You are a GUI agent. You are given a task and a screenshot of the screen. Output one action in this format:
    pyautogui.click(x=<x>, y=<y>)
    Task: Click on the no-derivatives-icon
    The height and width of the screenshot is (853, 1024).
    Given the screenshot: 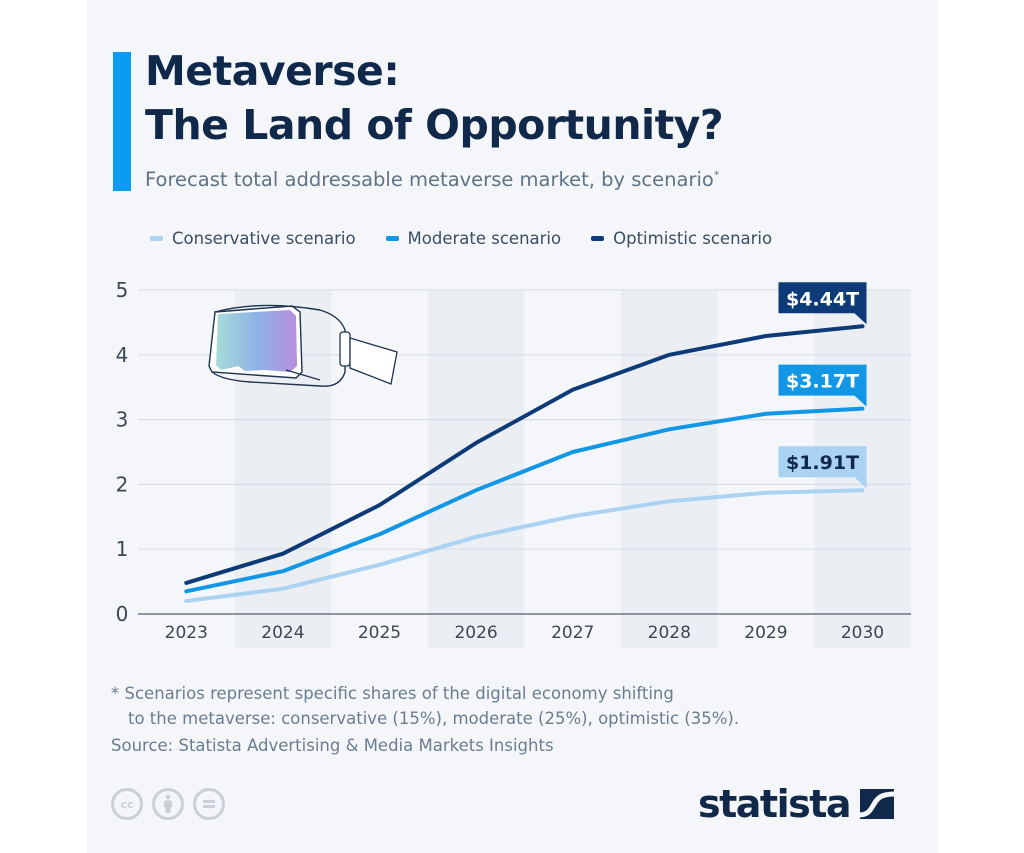 What is the action you would take?
    pyautogui.click(x=209, y=804)
    